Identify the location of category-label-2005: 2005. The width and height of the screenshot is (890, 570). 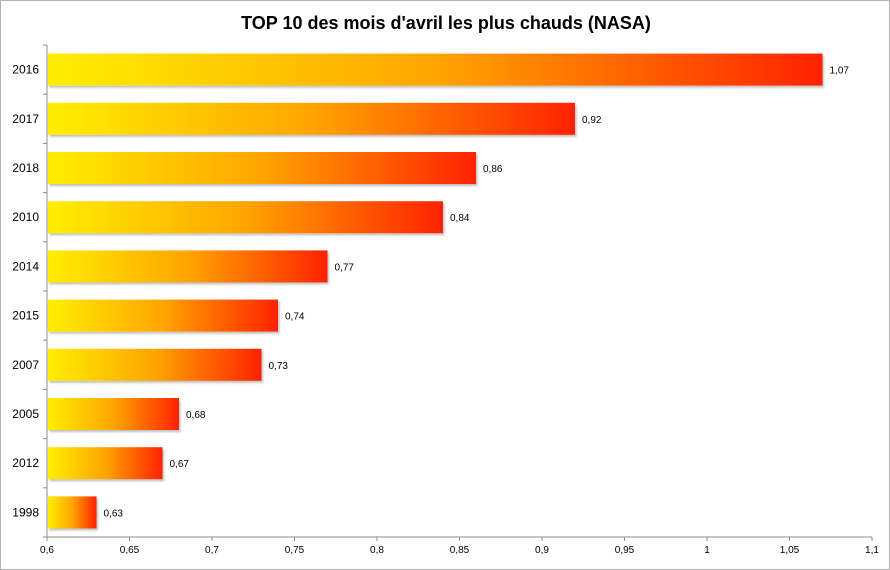
(25, 414).